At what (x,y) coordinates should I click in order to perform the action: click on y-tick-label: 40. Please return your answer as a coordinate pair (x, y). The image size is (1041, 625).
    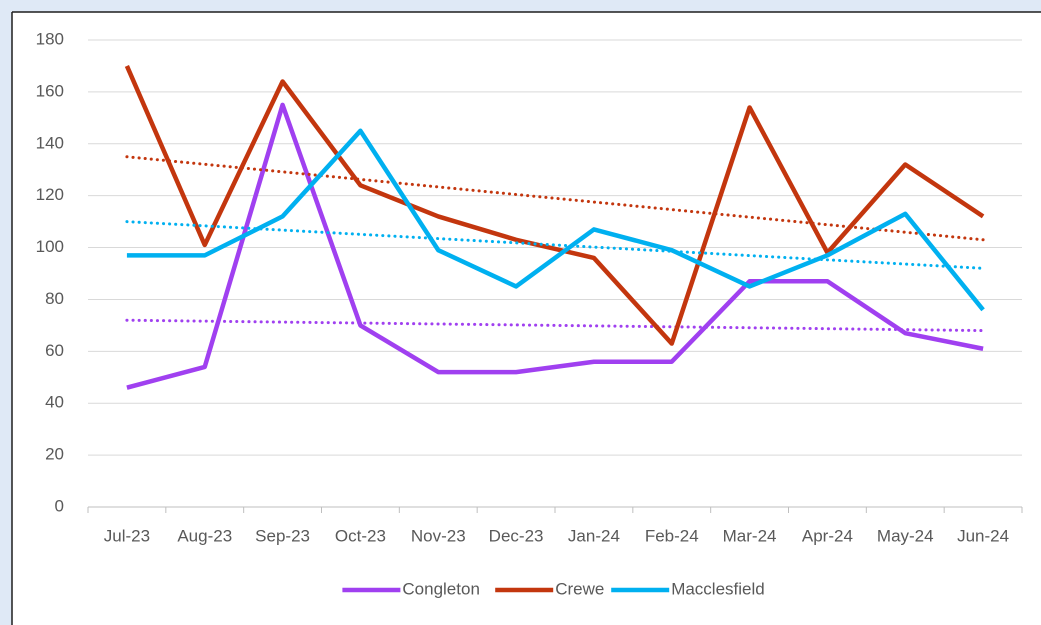
    Looking at the image, I should click on (54, 402).